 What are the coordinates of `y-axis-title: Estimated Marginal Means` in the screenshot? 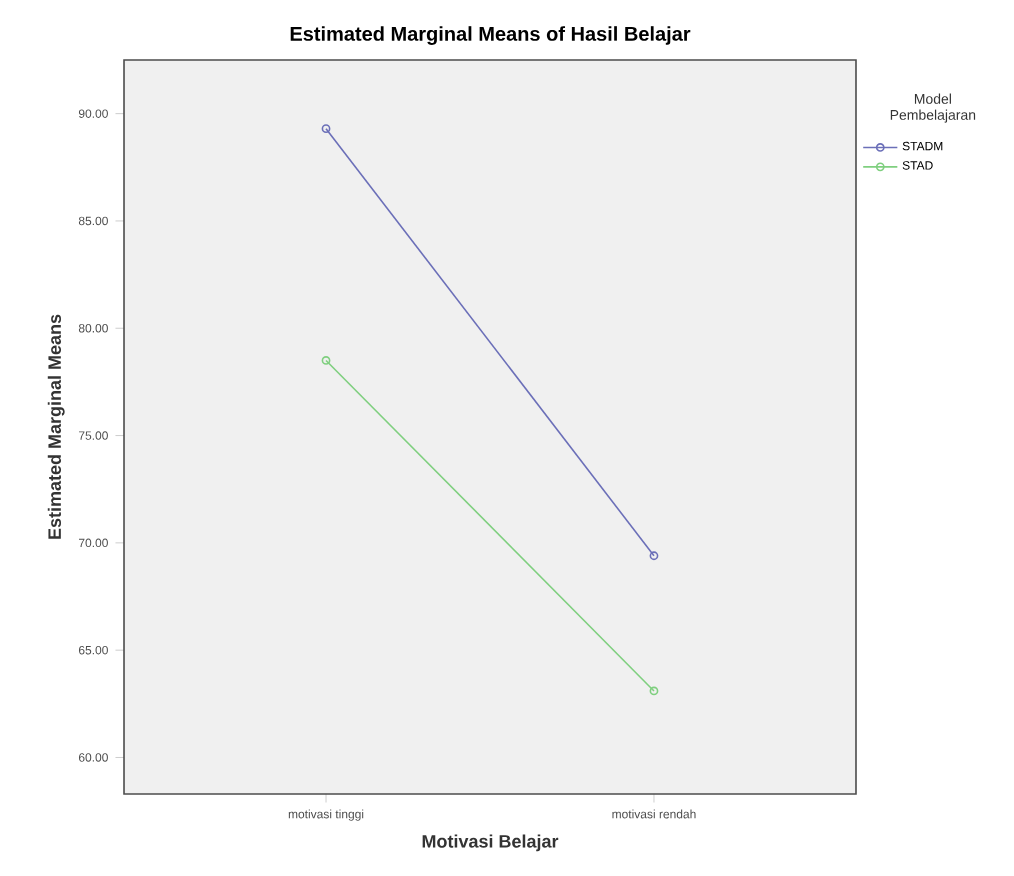 It's located at (56, 426).